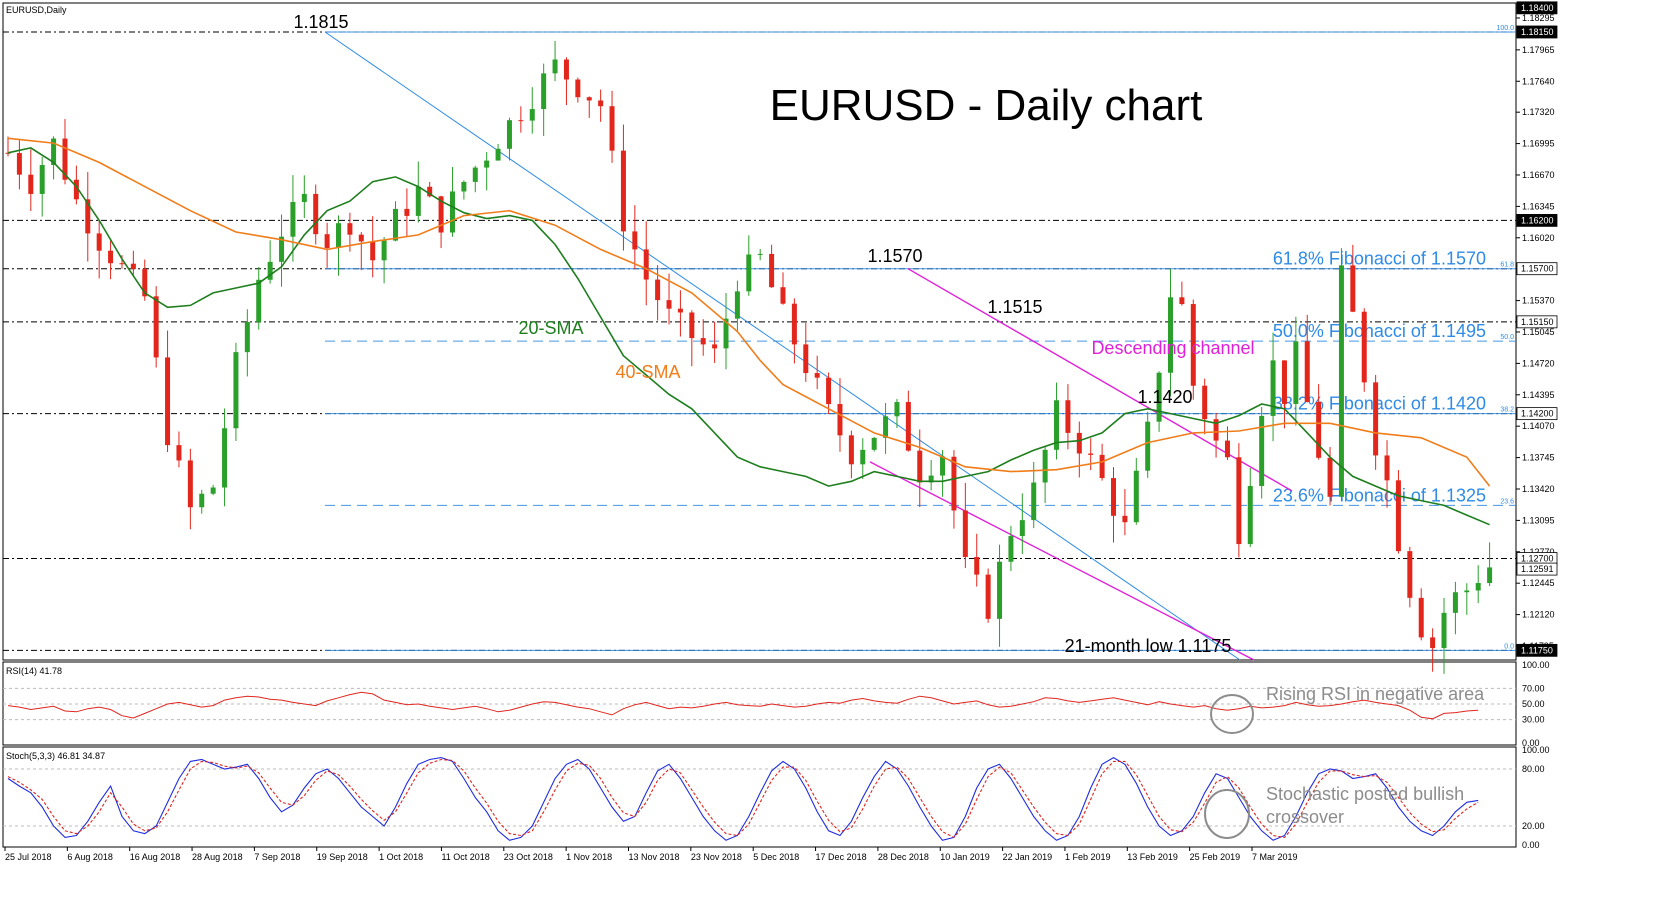  Describe the element at coordinates (1538, 81) in the screenshot. I see `y-tick-label: 1.17640` at that location.